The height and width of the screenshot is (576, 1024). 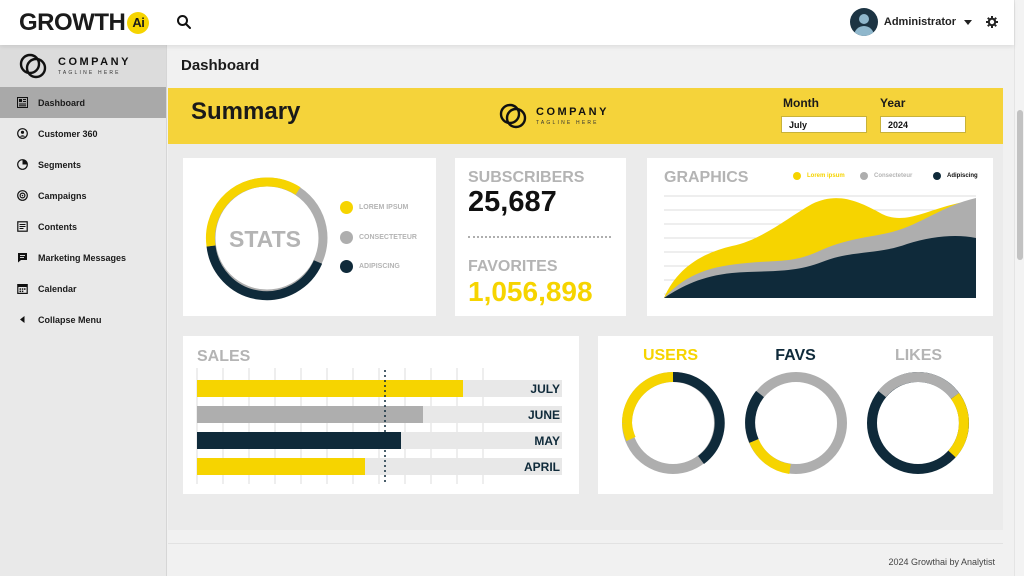 What do you see at coordinates (795, 355) in the screenshot?
I see `favs-label: FAVS` at bounding box center [795, 355].